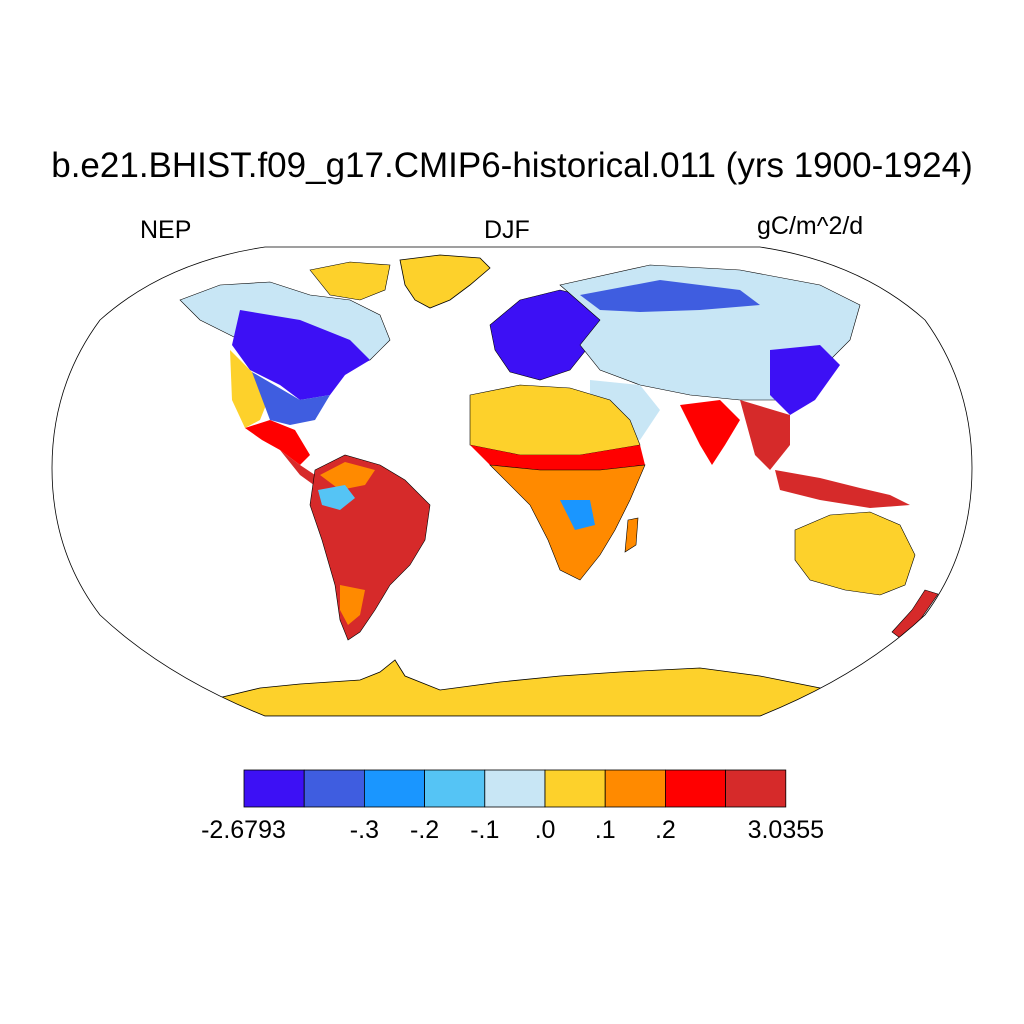 This screenshot has width=1024, height=1024. Describe the element at coordinates (545, 830) in the screenshot. I see `colorbar-label: .0` at that location.